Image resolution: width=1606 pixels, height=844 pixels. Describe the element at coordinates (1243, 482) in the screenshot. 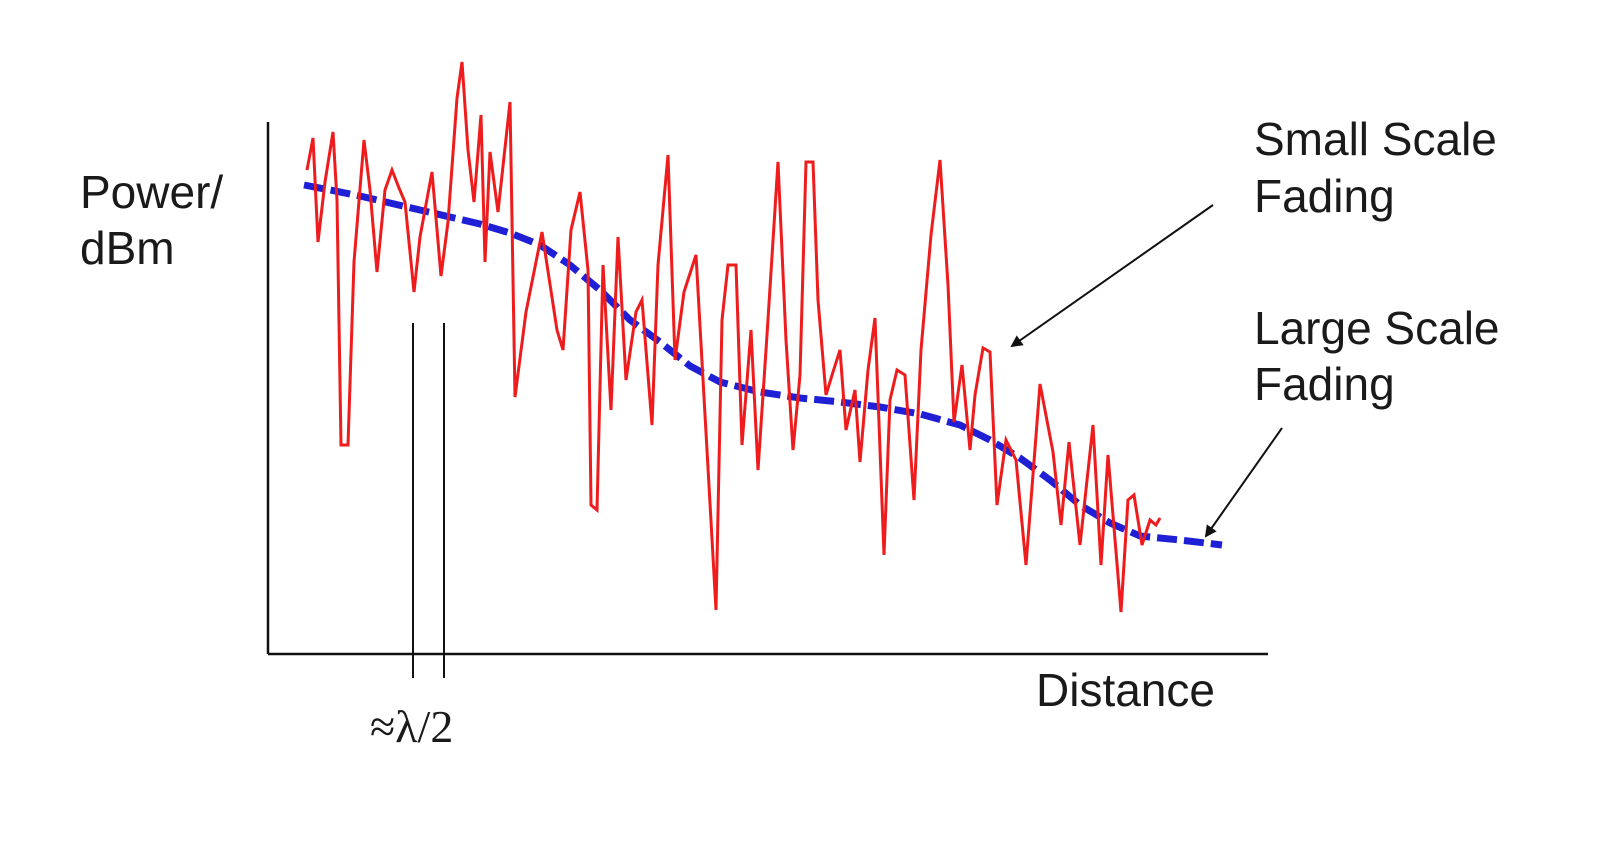

I see `large-scale-arrow` at that location.